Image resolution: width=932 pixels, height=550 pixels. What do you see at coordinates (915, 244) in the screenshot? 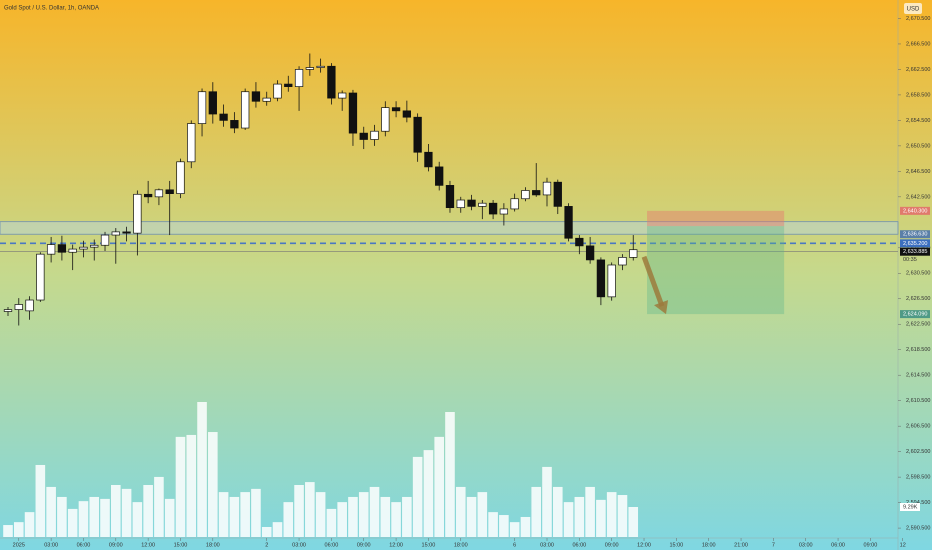
I see `dashed-label: 2,635.200` at bounding box center [915, 244].